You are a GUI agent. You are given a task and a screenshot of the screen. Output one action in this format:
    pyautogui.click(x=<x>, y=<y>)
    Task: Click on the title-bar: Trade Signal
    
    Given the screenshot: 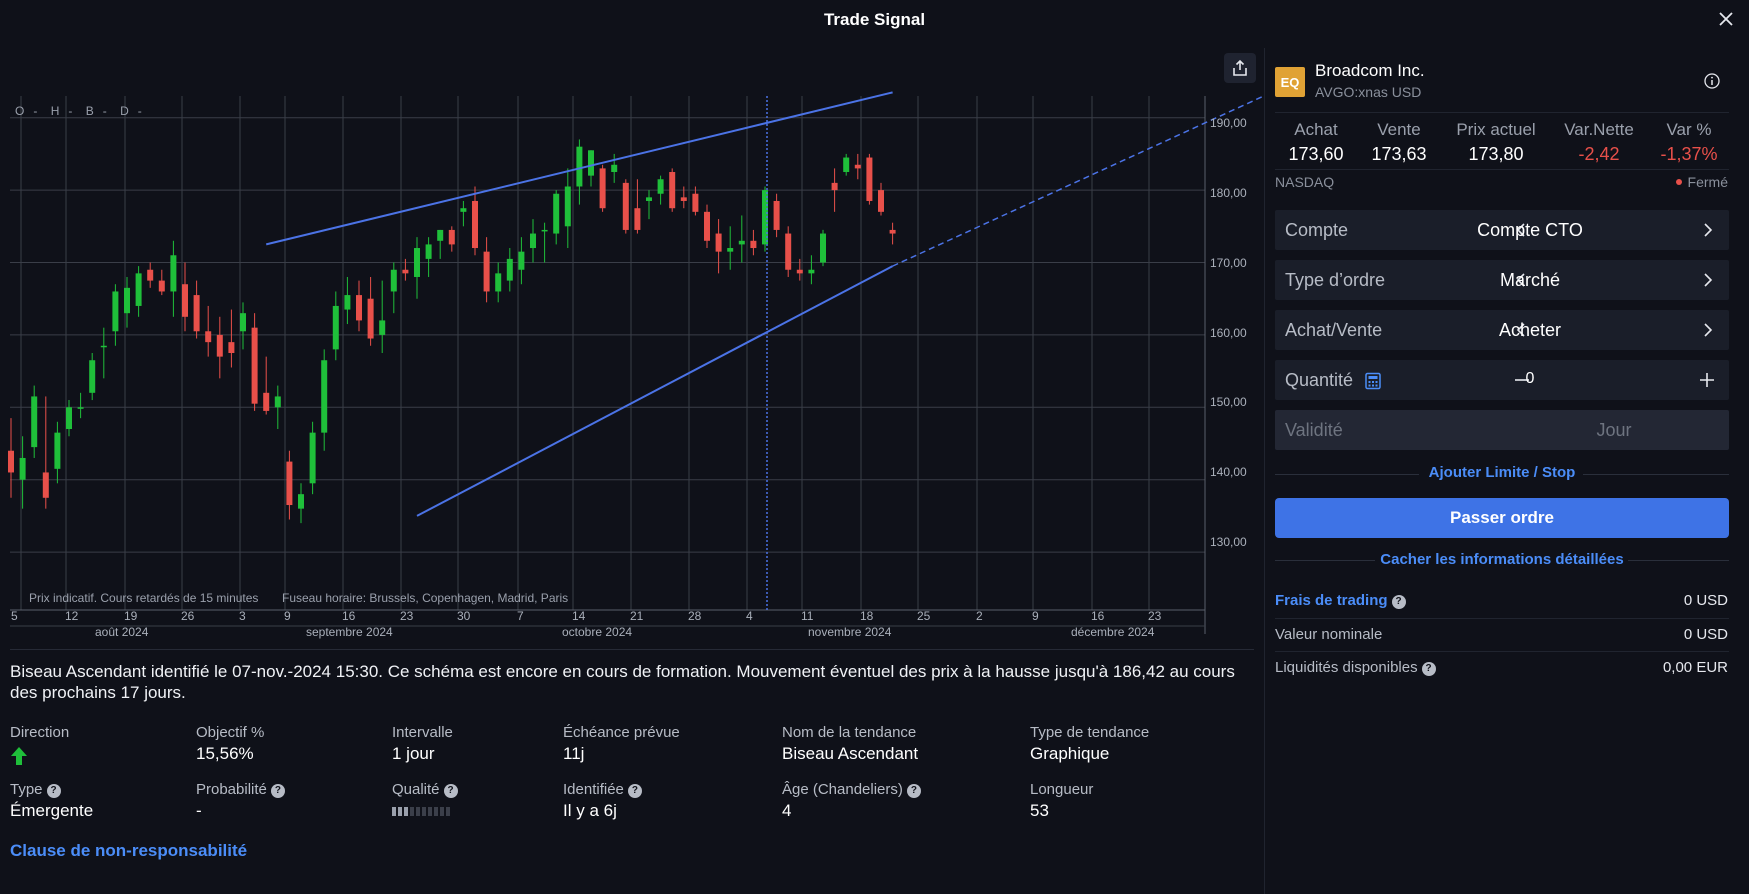 What is the action you would take?
    pyautogui.click(x=874, y=20)
    